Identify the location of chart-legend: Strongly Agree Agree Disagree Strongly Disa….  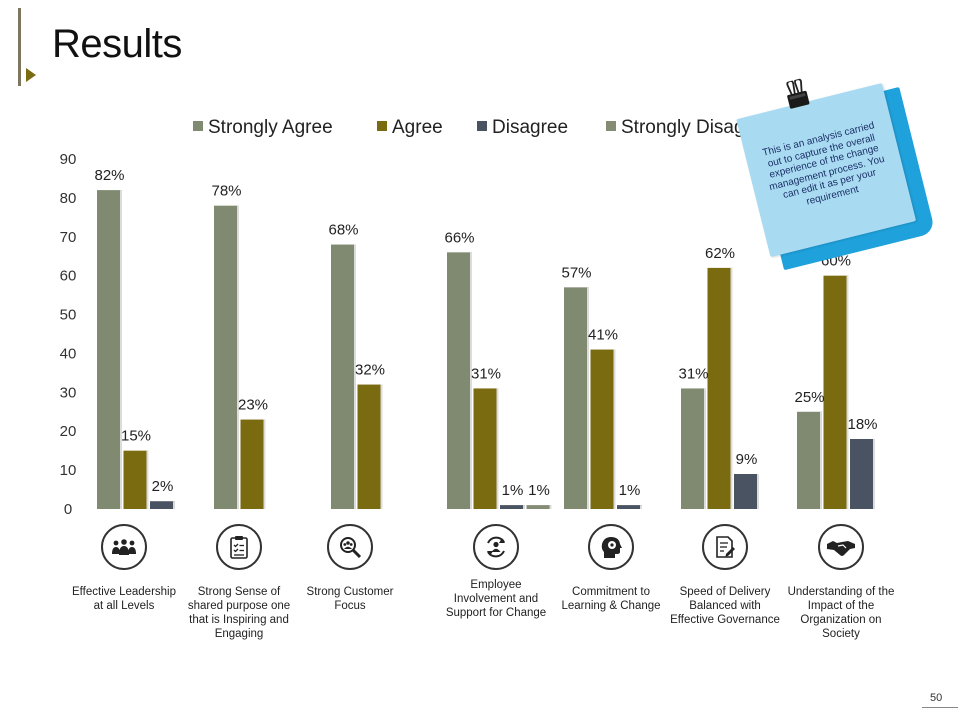
(482, 127).